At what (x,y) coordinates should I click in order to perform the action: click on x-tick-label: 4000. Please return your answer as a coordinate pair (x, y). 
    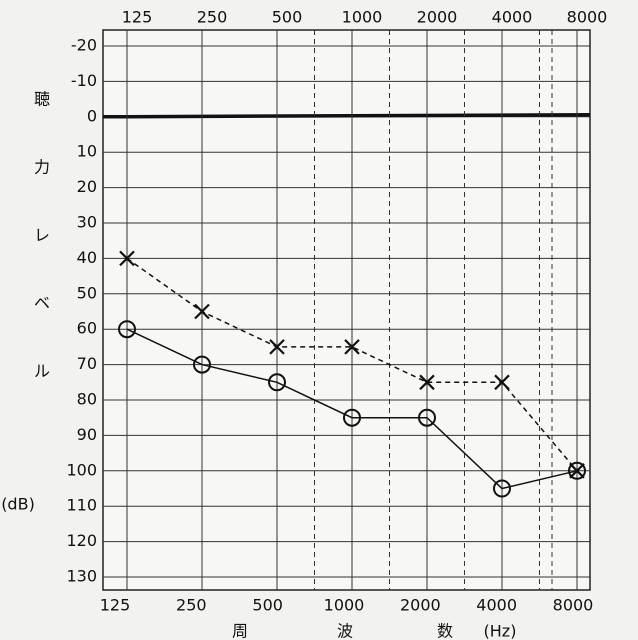
    Looking at the image, I should click on (496, 605).